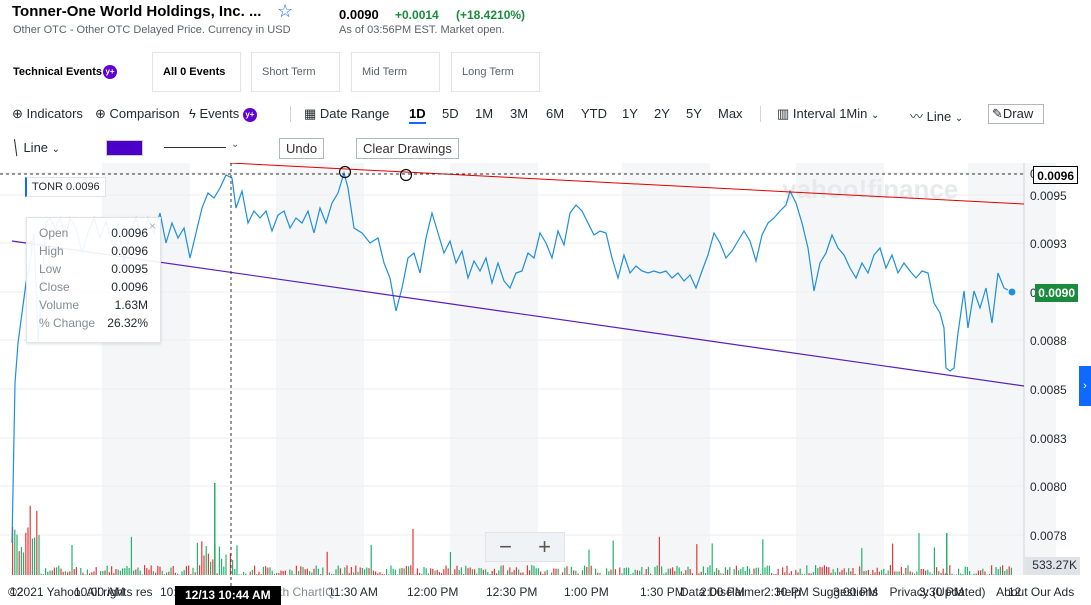 The width and height of the screenshot is (1091, 605). What do you see at coordinates (235, 144) in the screenshot?
I see `chevron-down-icon: ⌄` at bounding box center [235, 144].